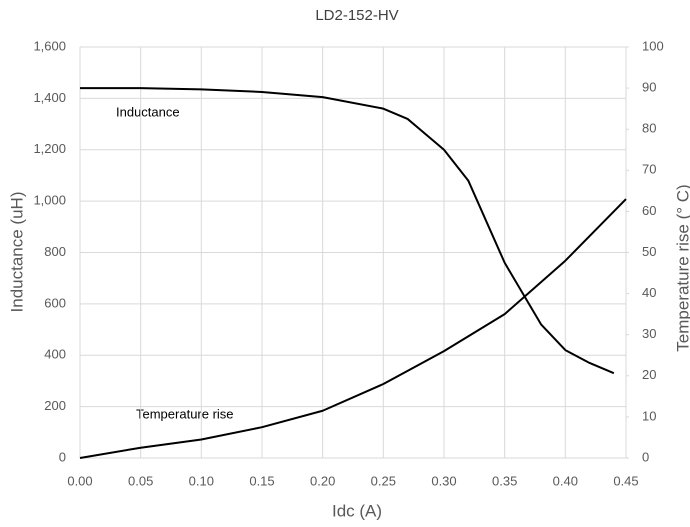 The width and height of the screenshot is (690, 527). I want to click on y-tick-label: 1,000, so click(49, 200).